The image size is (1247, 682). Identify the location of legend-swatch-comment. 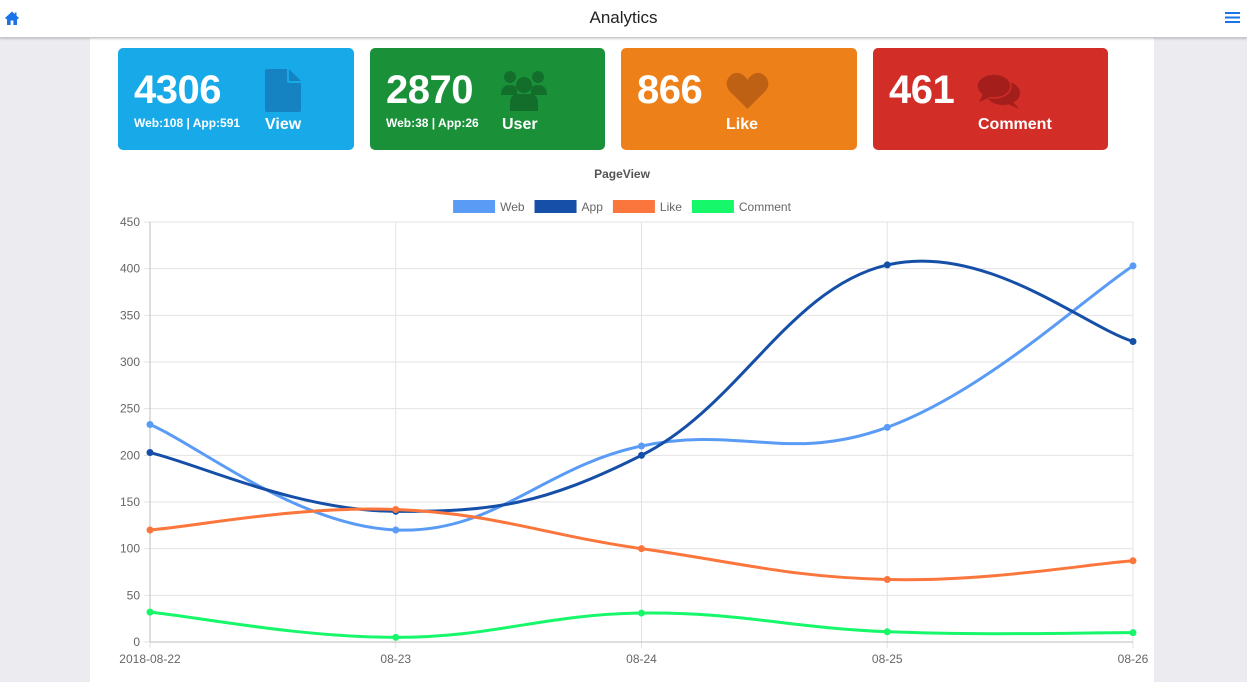
(712, 206).